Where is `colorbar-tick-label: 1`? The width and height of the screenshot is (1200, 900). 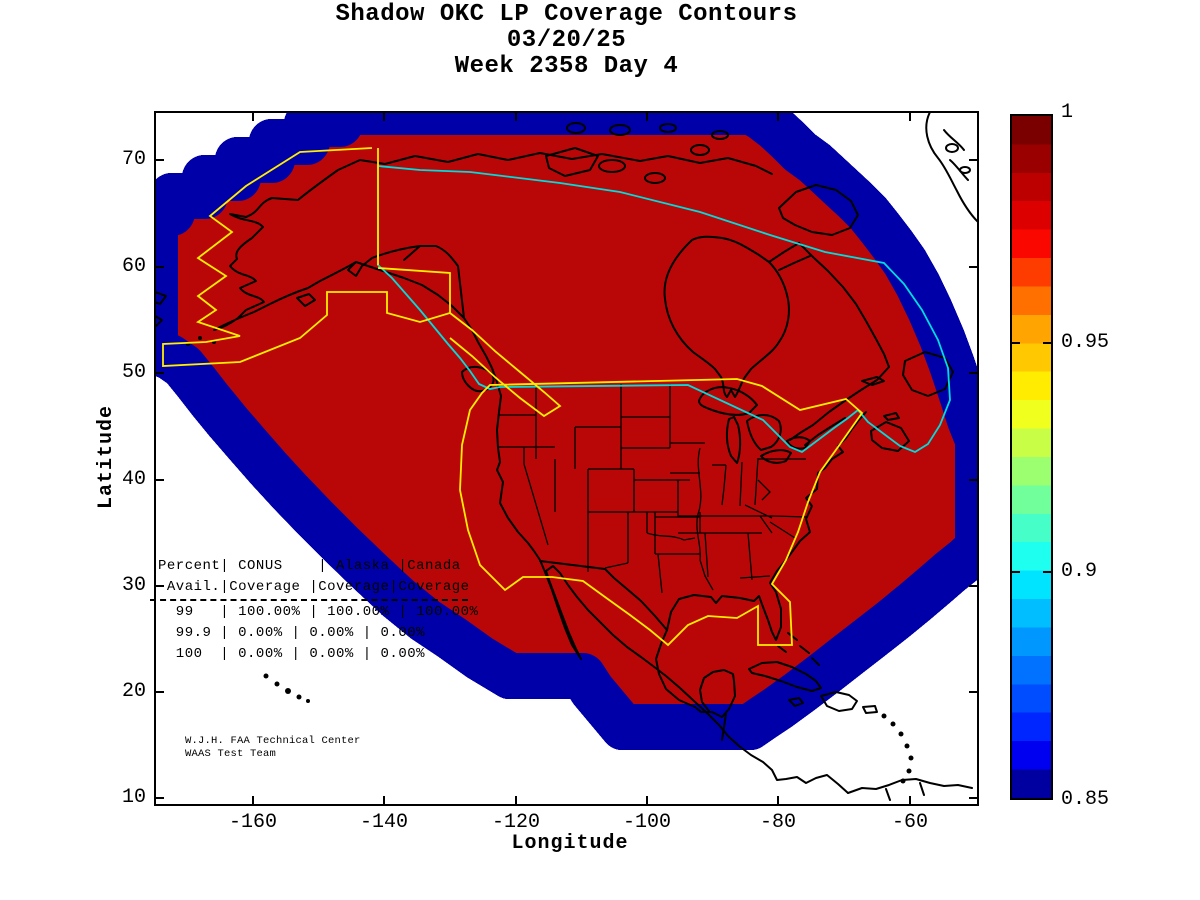
colorbar-tick-label: 1 is located at coordinates (1067, 112).